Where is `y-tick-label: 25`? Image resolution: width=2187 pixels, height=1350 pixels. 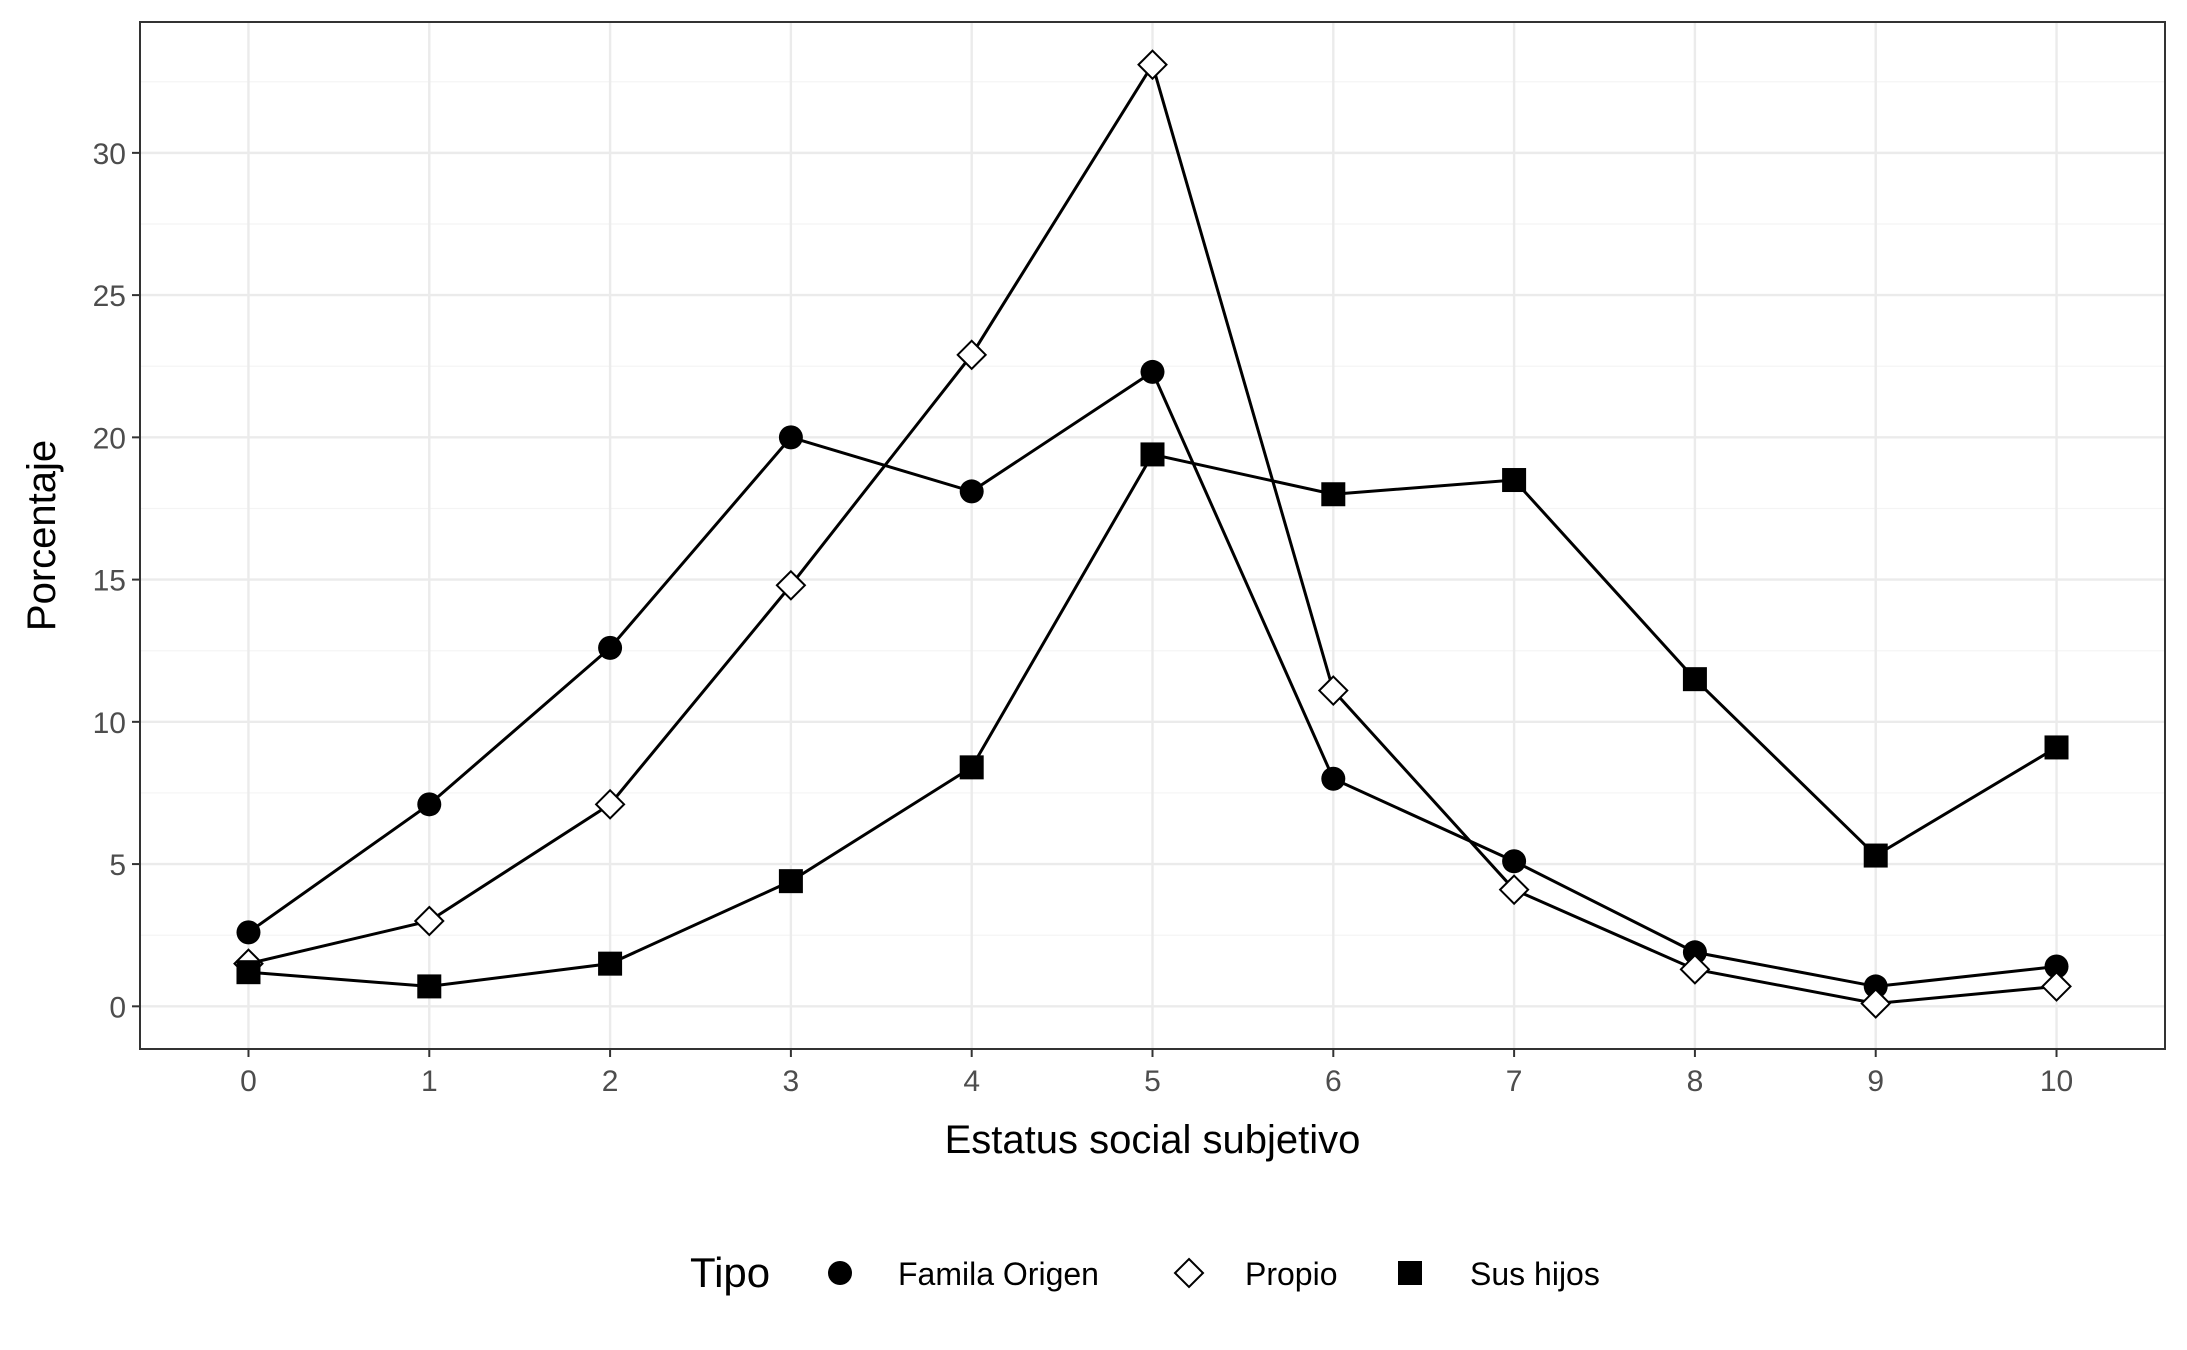
y-tick-label: 25 is located at coordinates (109, 296).